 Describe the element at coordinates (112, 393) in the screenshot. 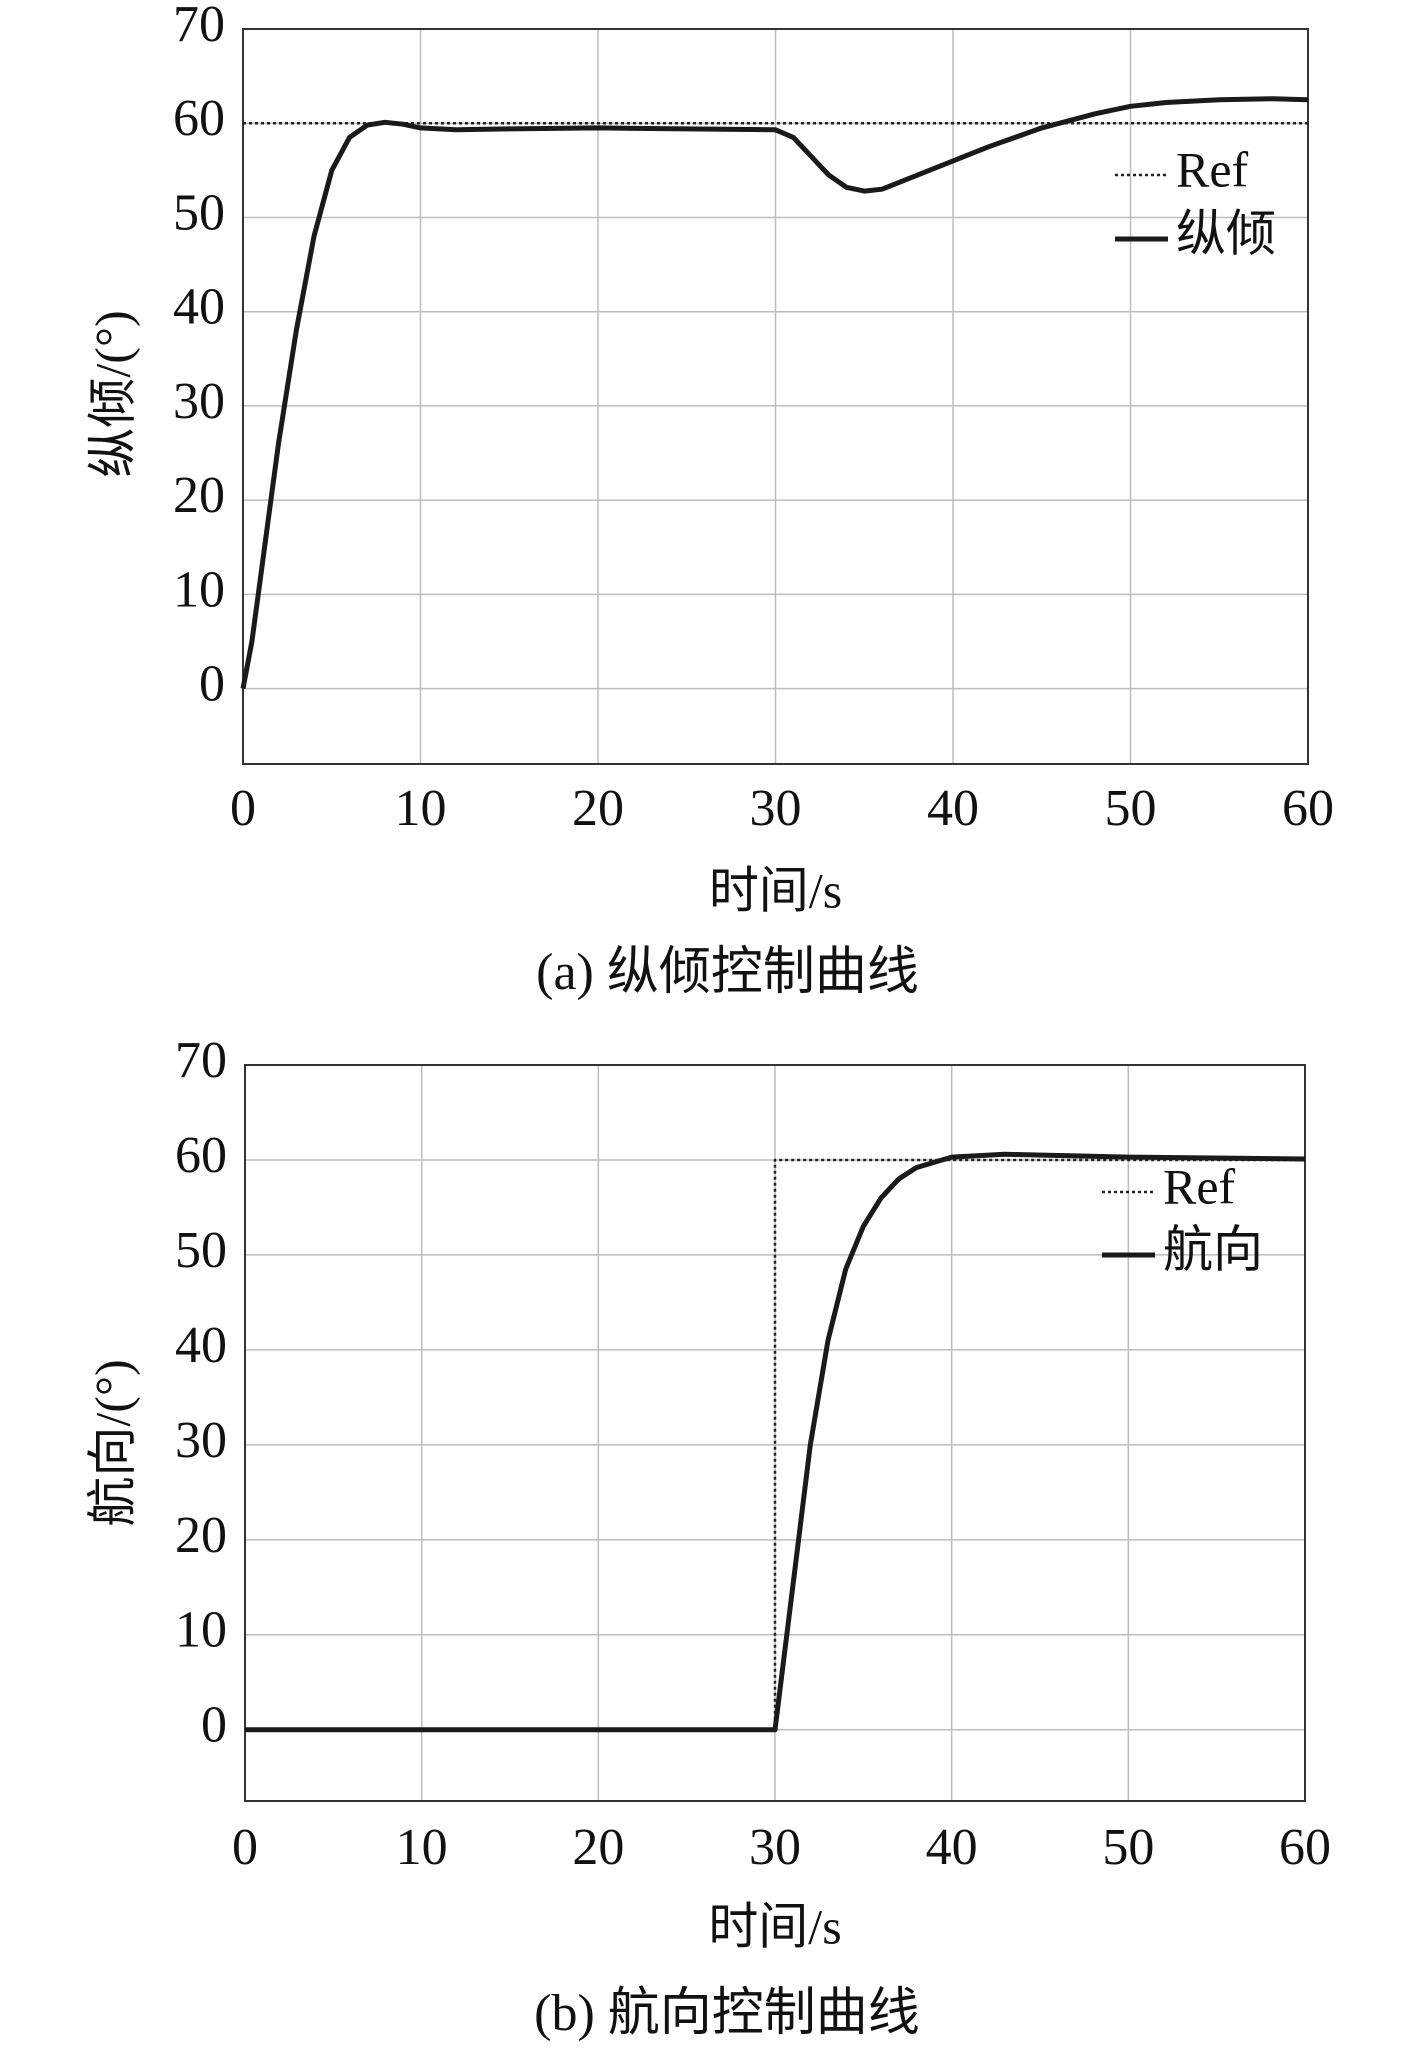

I see `y-axis-label: 纵倾/(°)` at that location.